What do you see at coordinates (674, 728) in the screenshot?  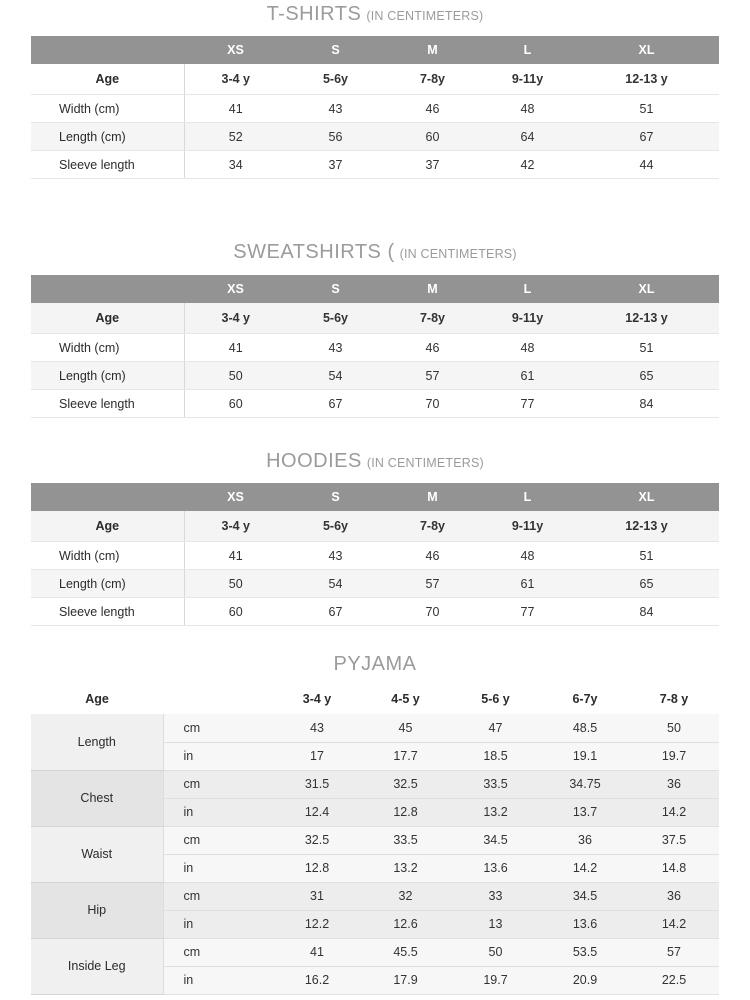 I see `cell: 50` at bounding box center [674, 728].